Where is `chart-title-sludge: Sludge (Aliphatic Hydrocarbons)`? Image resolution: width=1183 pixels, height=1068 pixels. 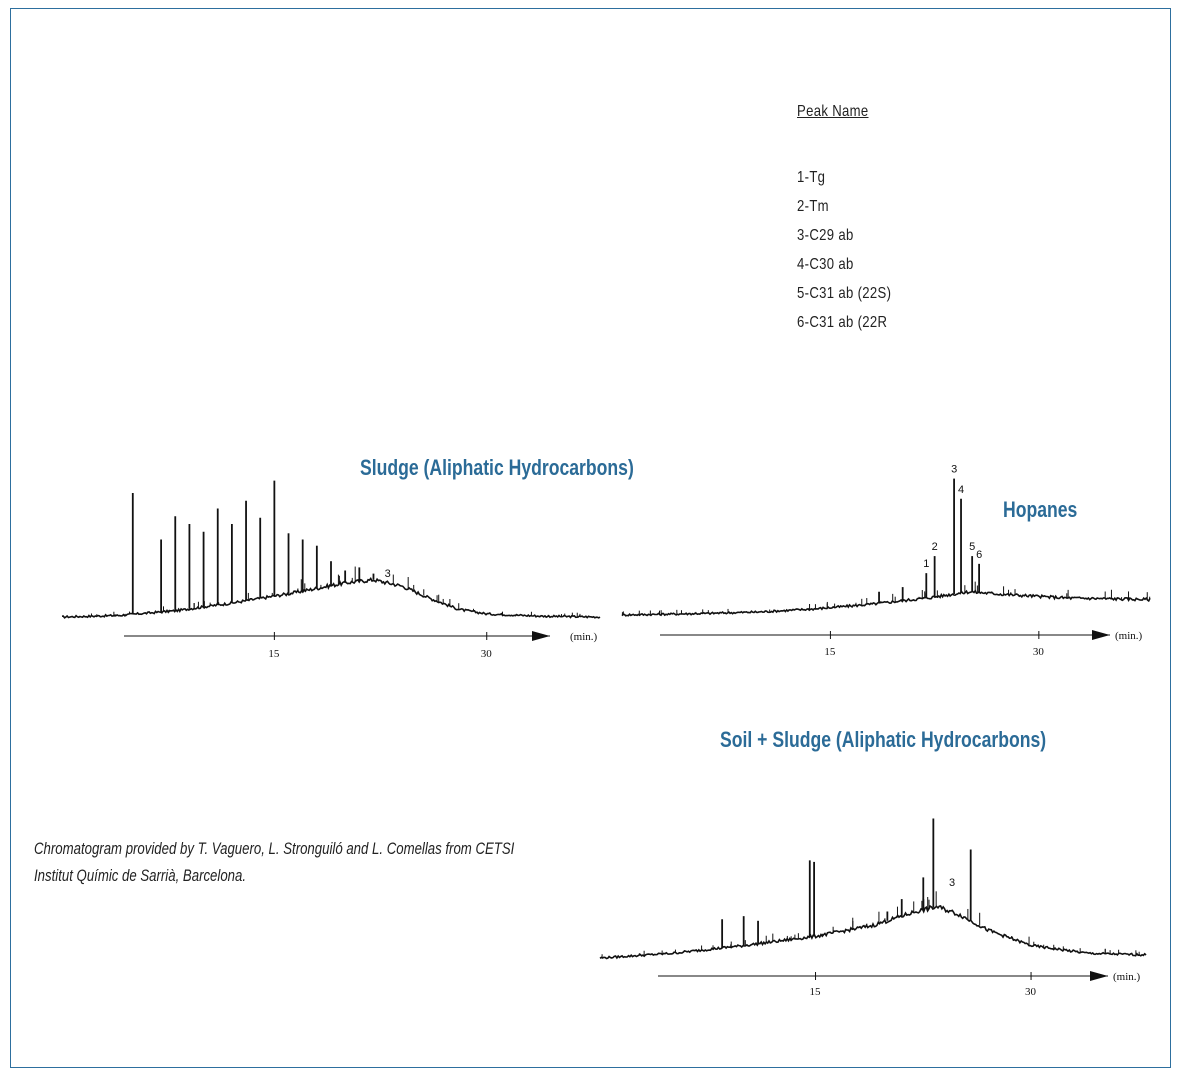
chart-title-sludge: Sludge (Aliphatic Hydrocarbons) is located at coordinates (497, 467).